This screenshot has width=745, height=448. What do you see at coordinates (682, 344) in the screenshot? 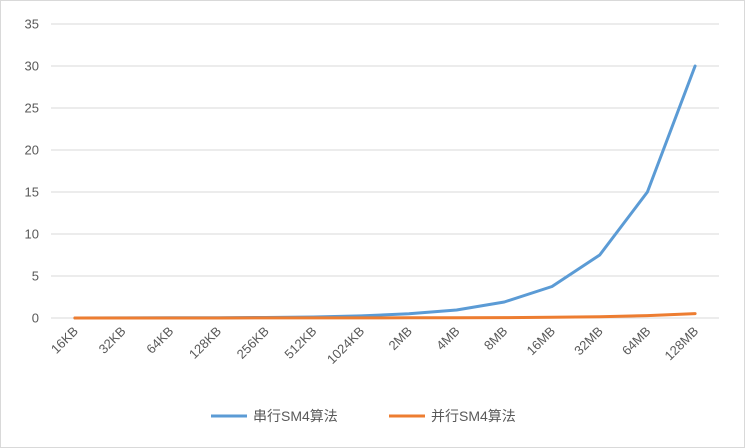
I see `x-tick-label: 128MB` at bounding box center [682, 344].